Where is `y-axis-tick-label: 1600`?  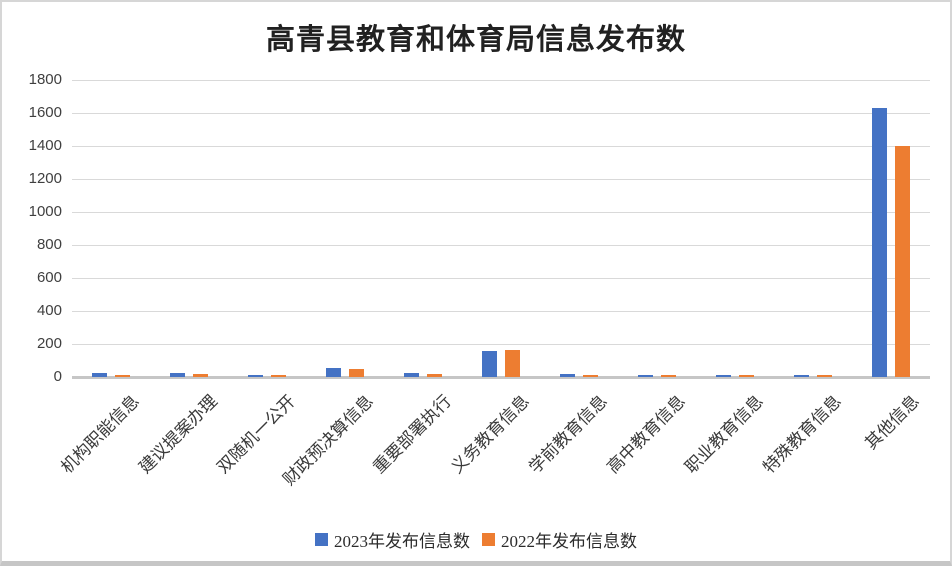 y-axis-tick-label: 1600 is located at coordinates (45, 112).